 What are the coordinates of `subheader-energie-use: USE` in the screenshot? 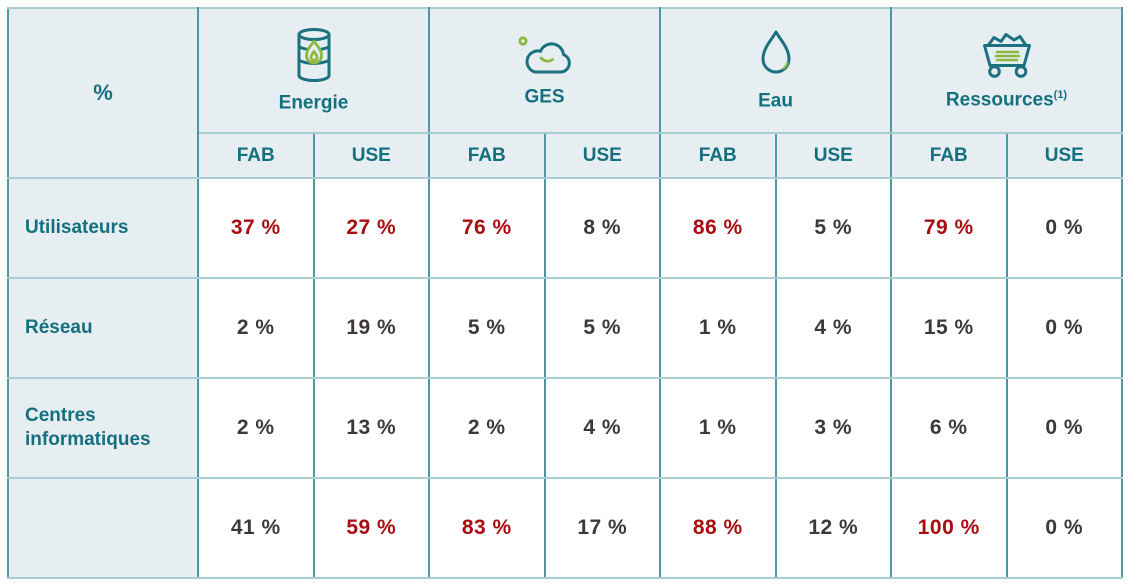 It's located at (371, 155).